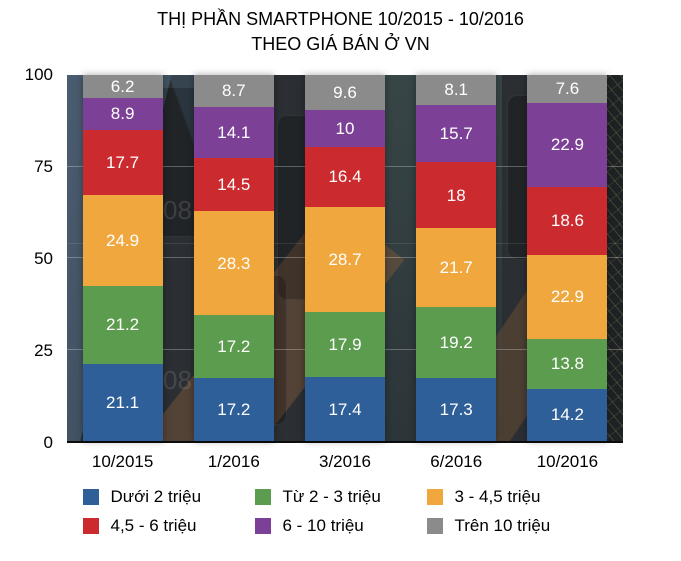 The image size is (681, 561). I want to click on bar-value-label: 22.9, so click(567, 297).